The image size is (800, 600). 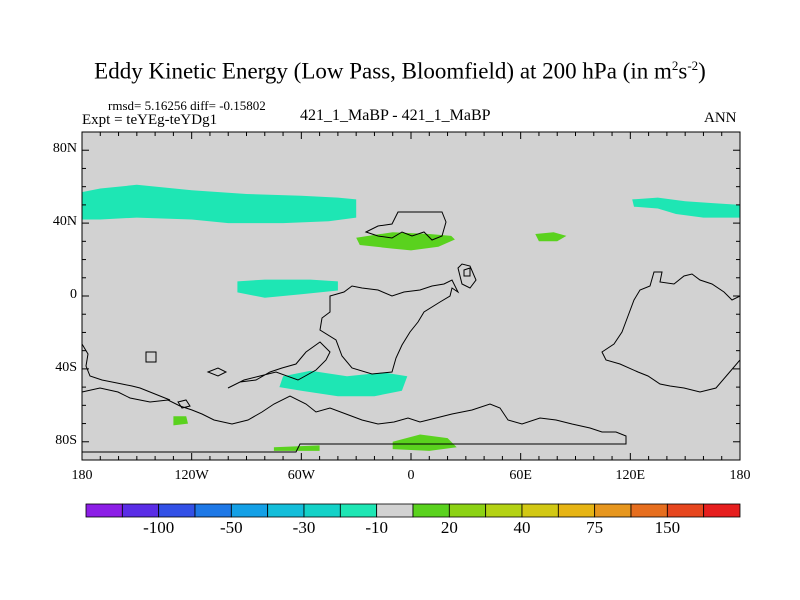 I want to click on x-tick-label: 60E, so click(x=520, y=475).